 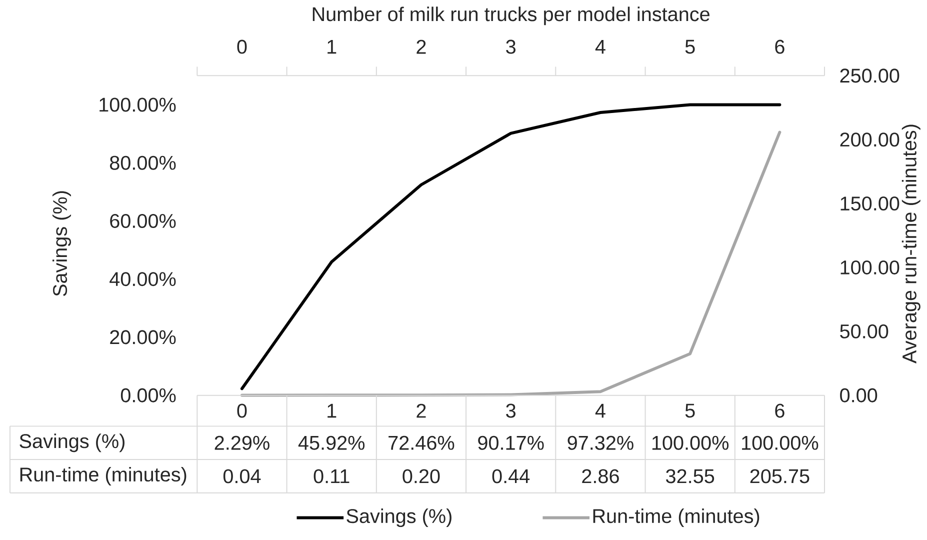 I want to click on y-tick-label: 80.00%, so click(x=143, y=163).